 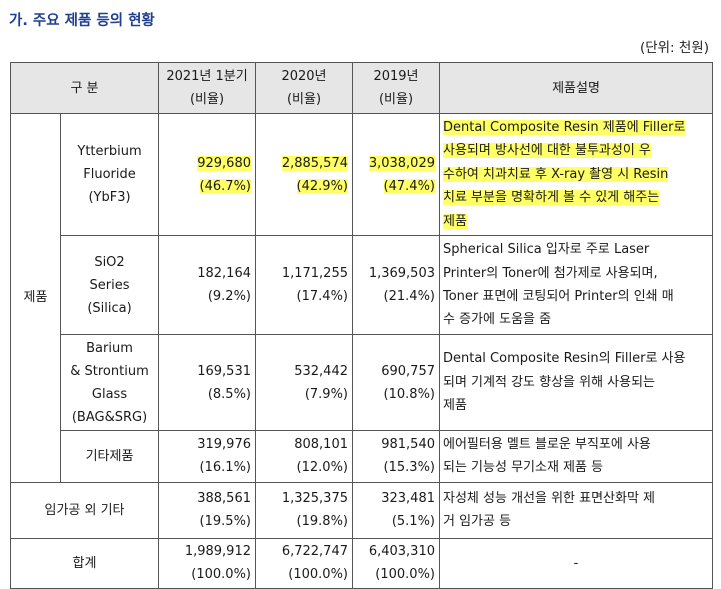 I want to click on header-2019: 2019년 (비율), so click(x=396, y=88).